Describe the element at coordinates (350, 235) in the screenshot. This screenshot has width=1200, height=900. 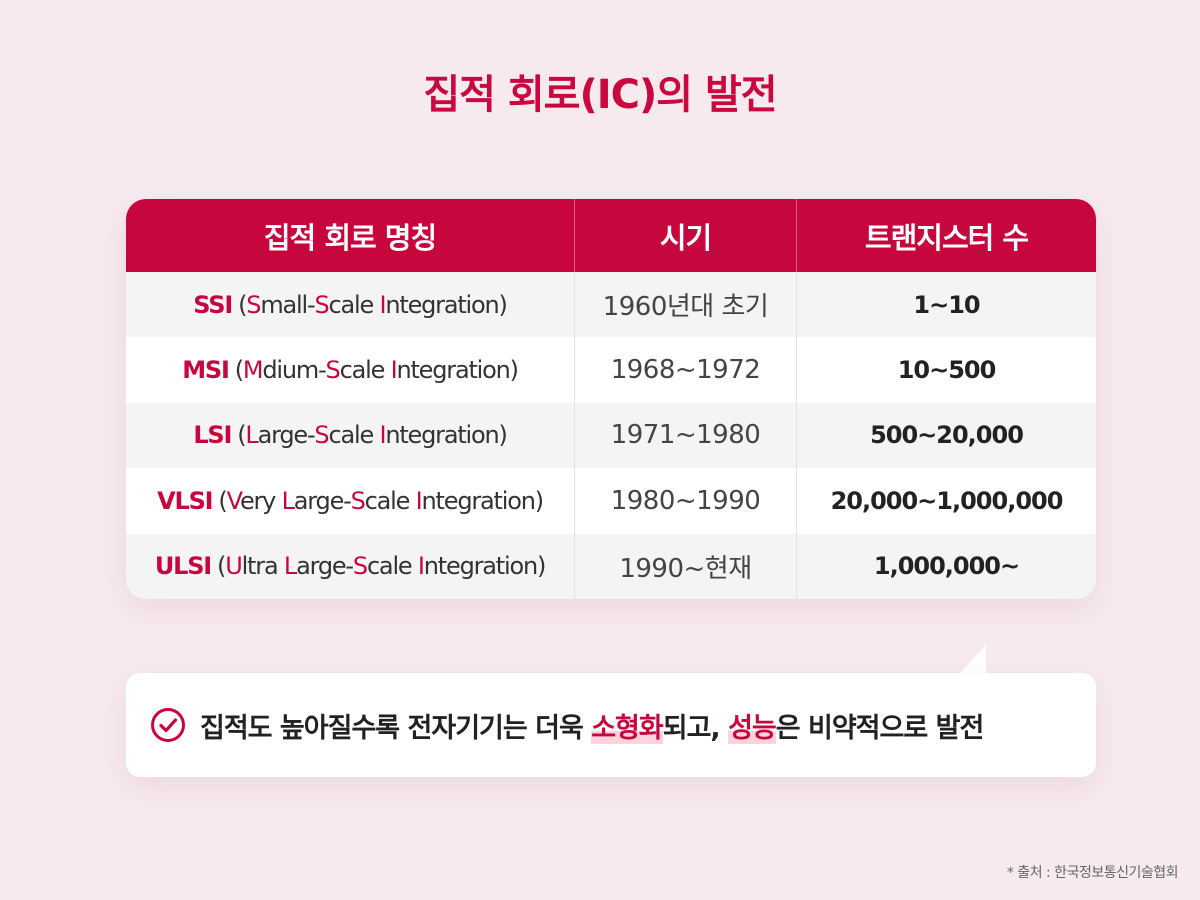
I see `header-name: 집적 회로 명칭` at that location.